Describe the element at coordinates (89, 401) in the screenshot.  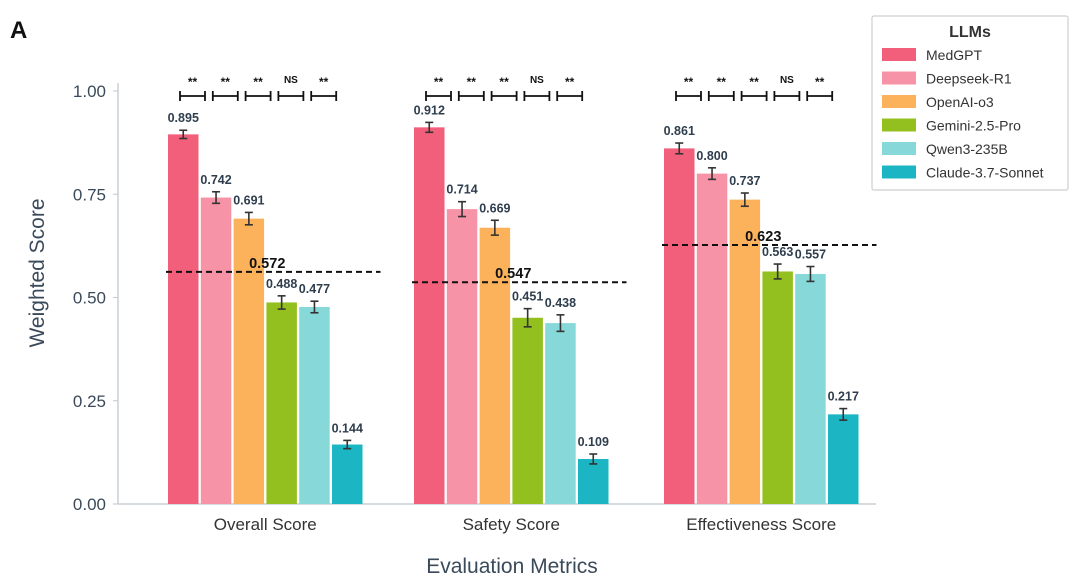
I see `y-tick-label: 0.25` at that location.